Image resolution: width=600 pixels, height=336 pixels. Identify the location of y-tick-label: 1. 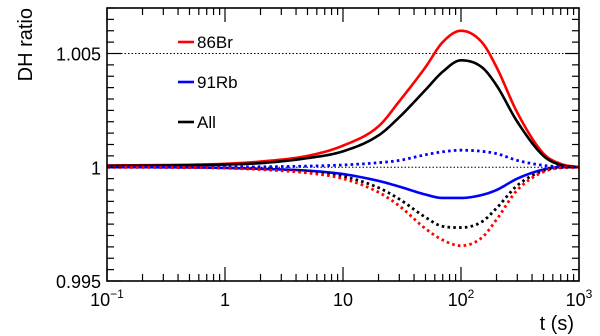
(96, 168).